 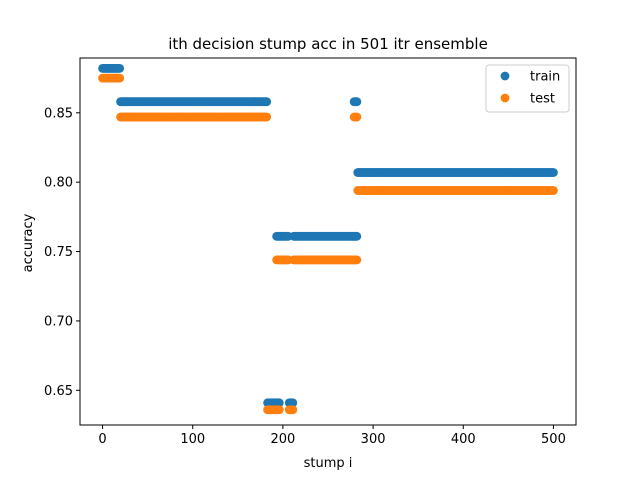 What do you see at coordinates (28, 242) in the screenshot?
I see `y-axis-title: accuracy` at bounding box center [28, 242].